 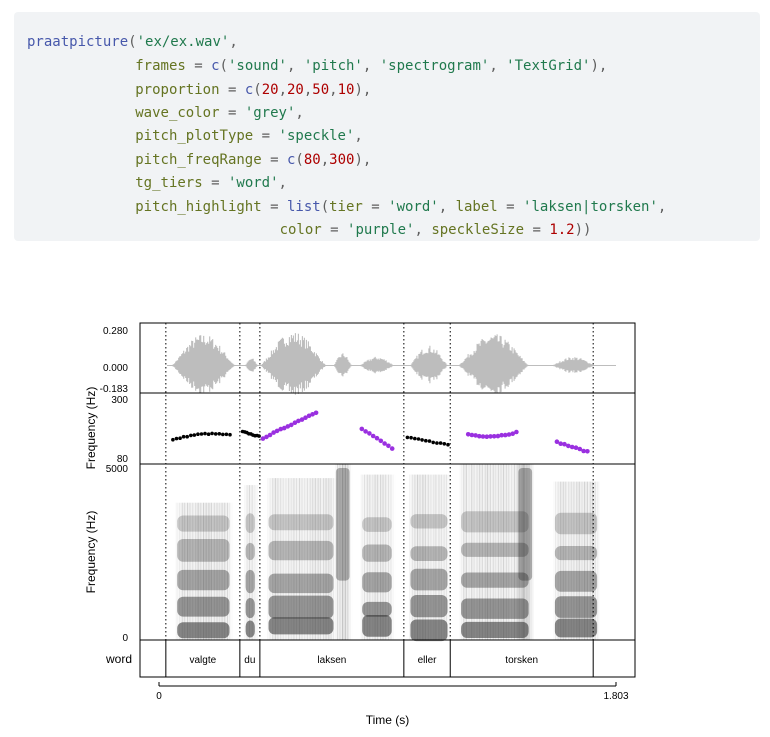 What do you see at coordinates (521, 660) in the screenshot?
I see `textgrid-interval-label: torsken` at bounding box center [521, 660].